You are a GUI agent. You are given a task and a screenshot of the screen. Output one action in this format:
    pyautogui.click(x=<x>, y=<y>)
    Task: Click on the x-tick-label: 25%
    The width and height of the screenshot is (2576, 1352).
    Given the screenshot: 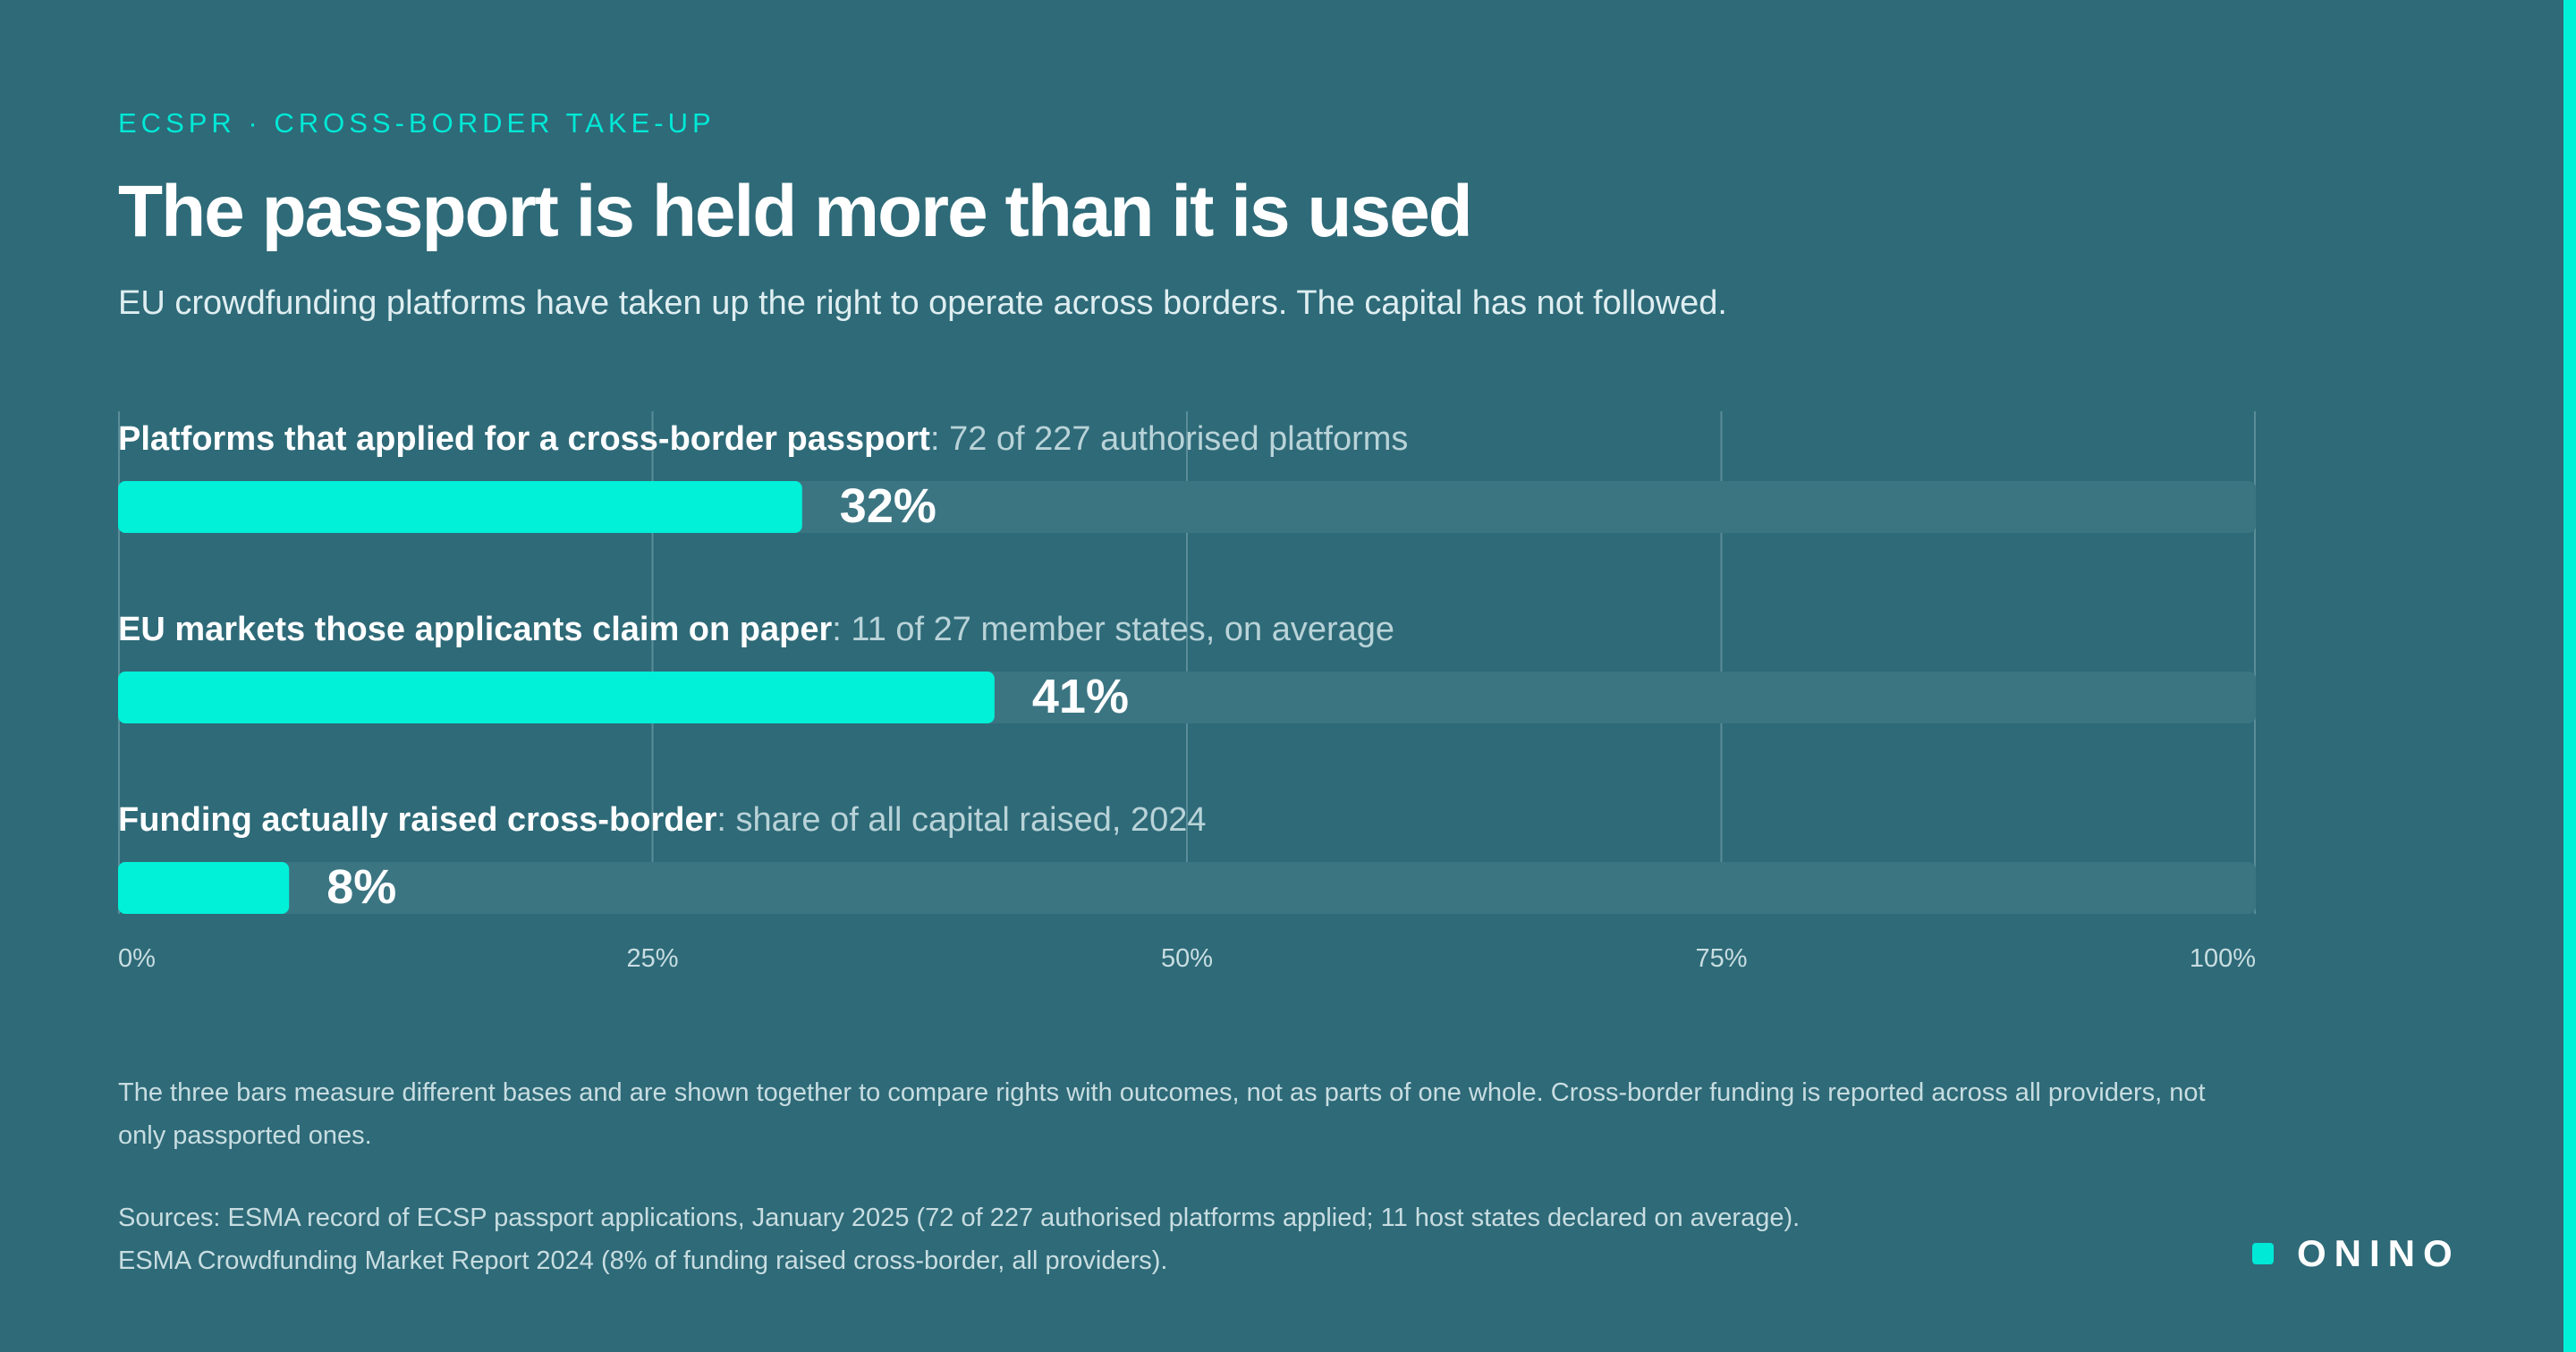 What is the action you would take?
    pyautogui.click(x=652, y=958)
    